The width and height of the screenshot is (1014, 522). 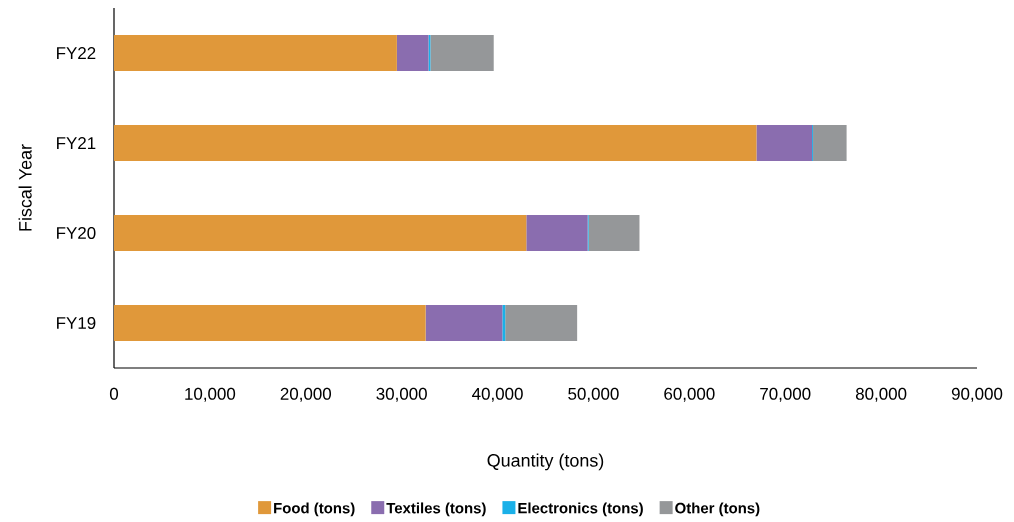 I want to click on x-tick-label: 60,000, so click(x=689, y=394).